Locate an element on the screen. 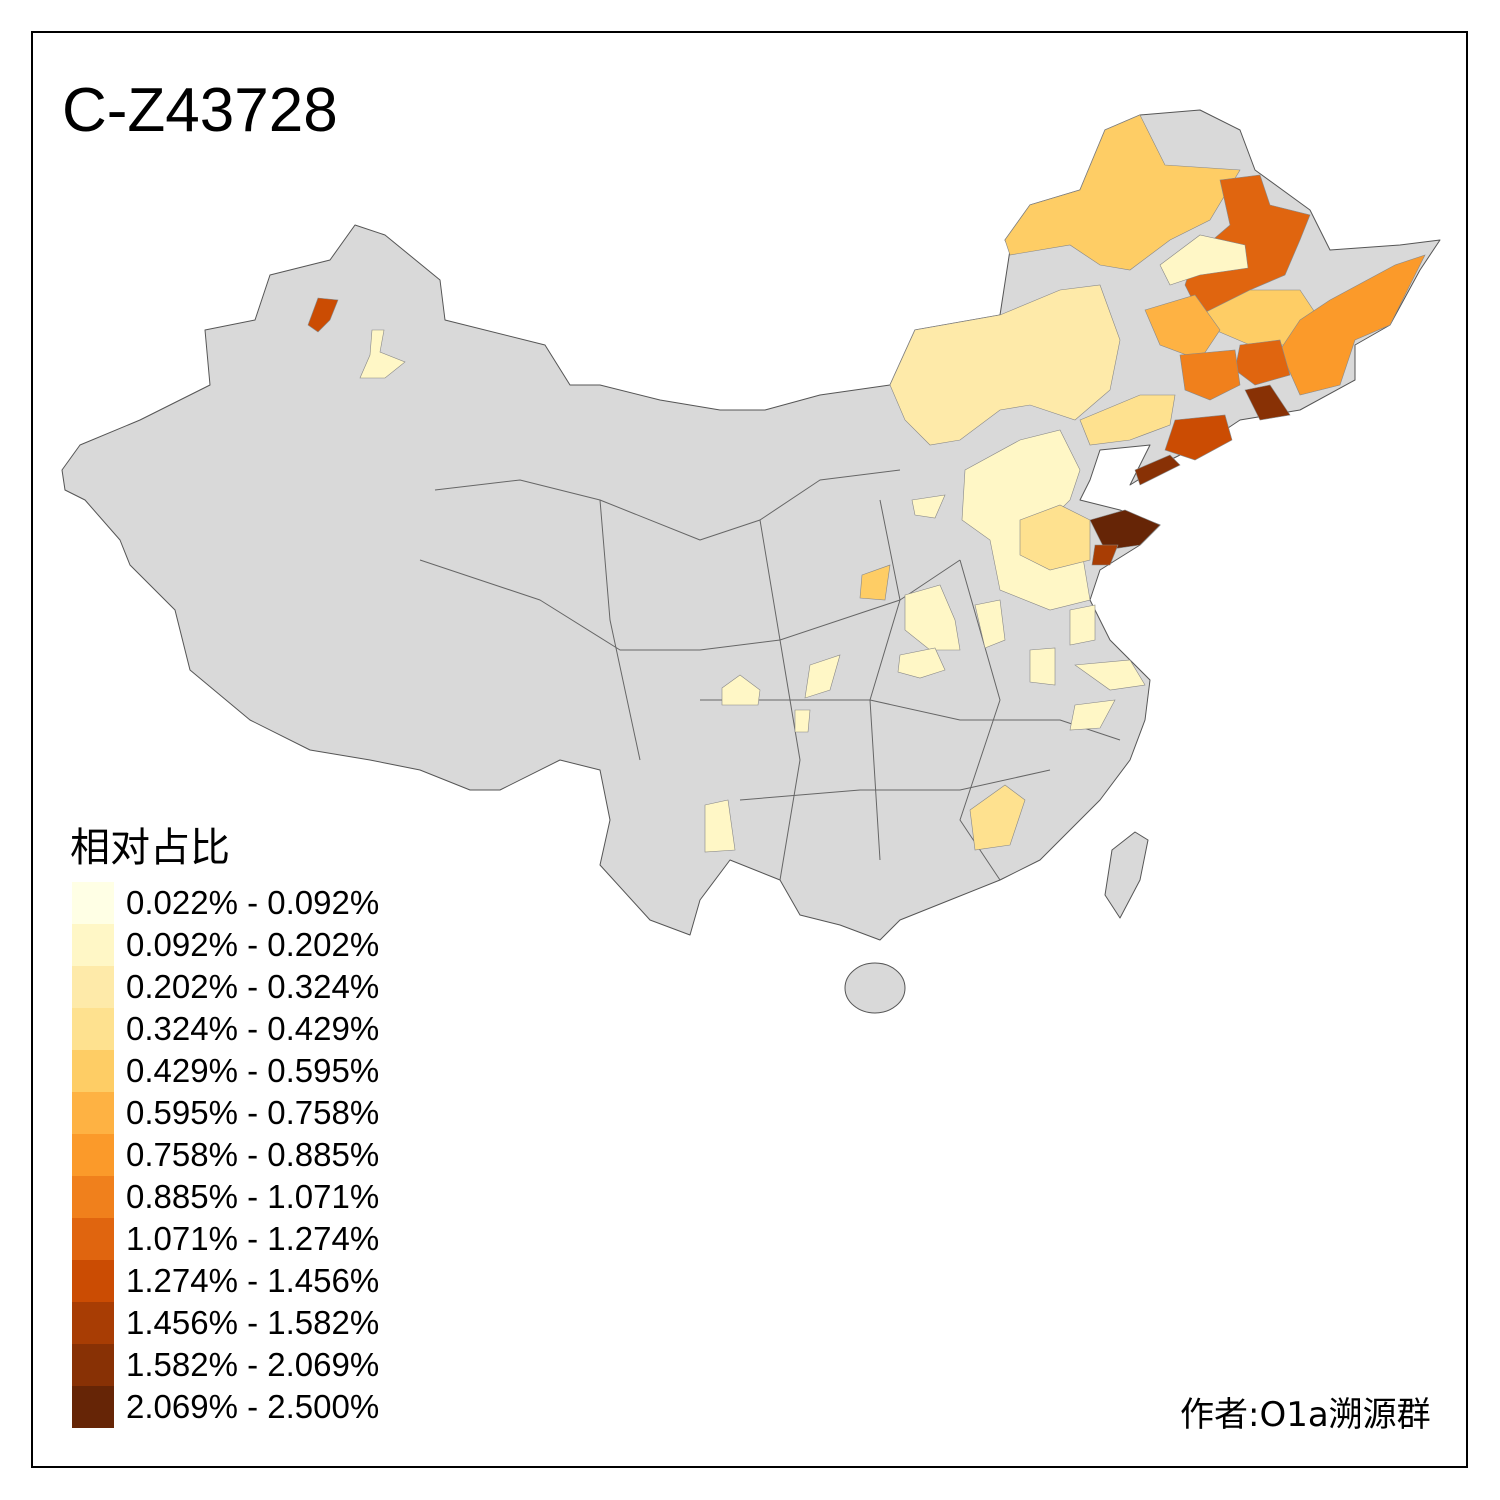 The image size is (1500, 1500). legend-label: 1.582% - 2.069% is located at coordinates (253, 1364).